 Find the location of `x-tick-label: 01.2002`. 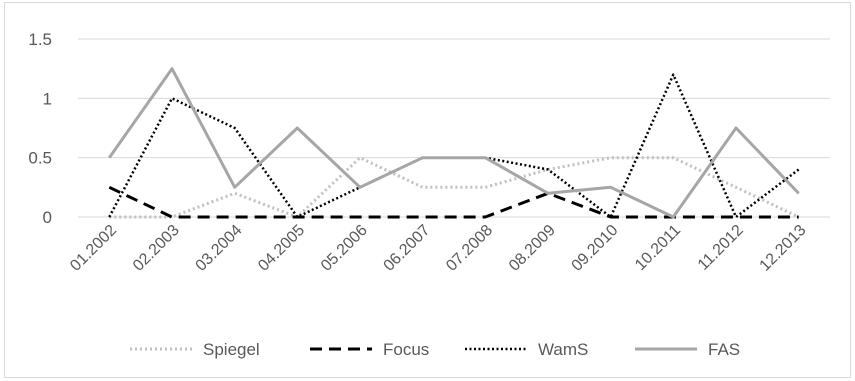

x-tick-label: 01.2002 is located at coordinates (93, 248).